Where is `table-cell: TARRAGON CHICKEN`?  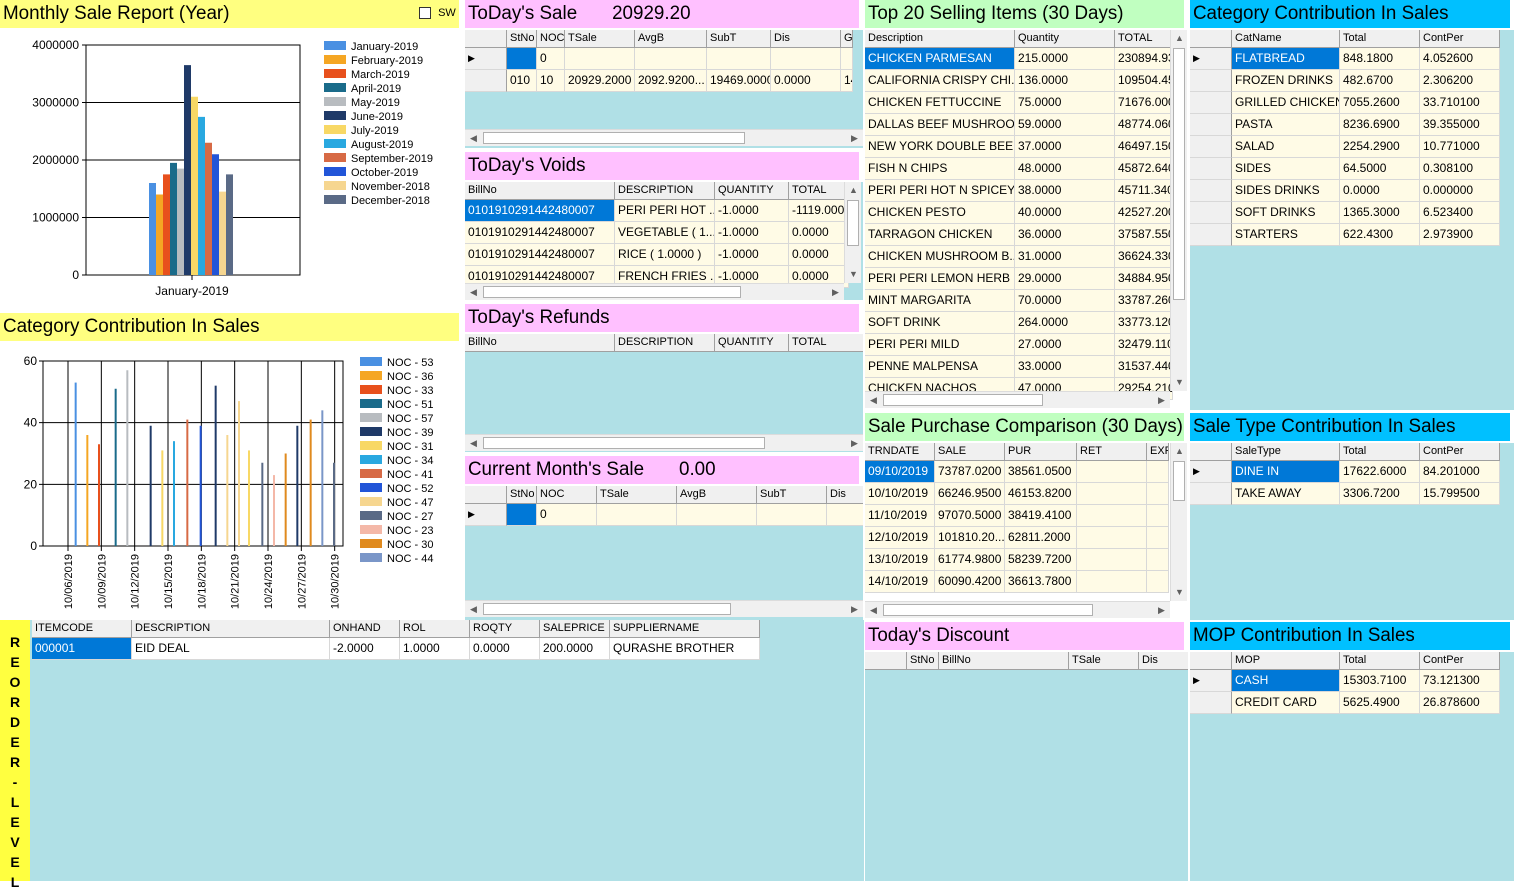
table-cell: TARRAGON CHICKEN is located at coordinates (940, 235).